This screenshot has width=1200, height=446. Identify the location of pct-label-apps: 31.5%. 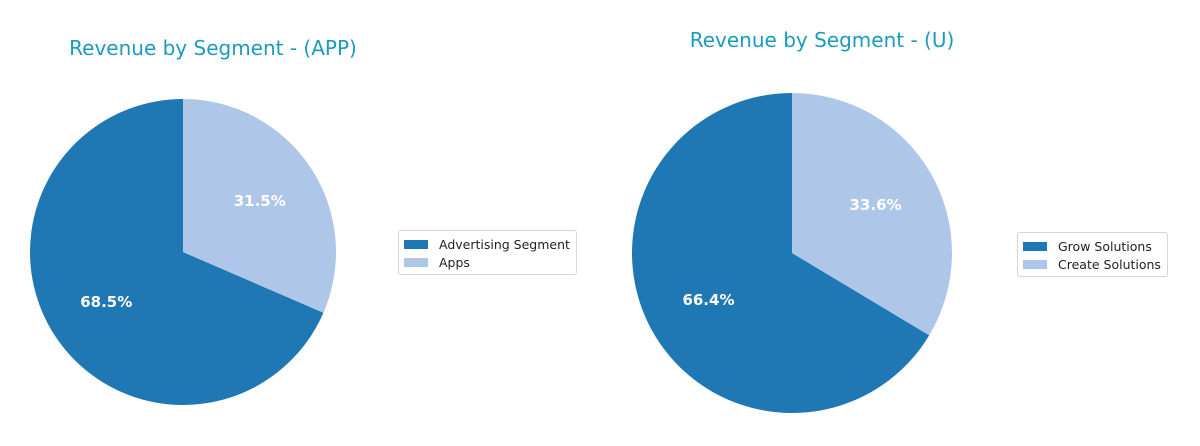
(260, 201).